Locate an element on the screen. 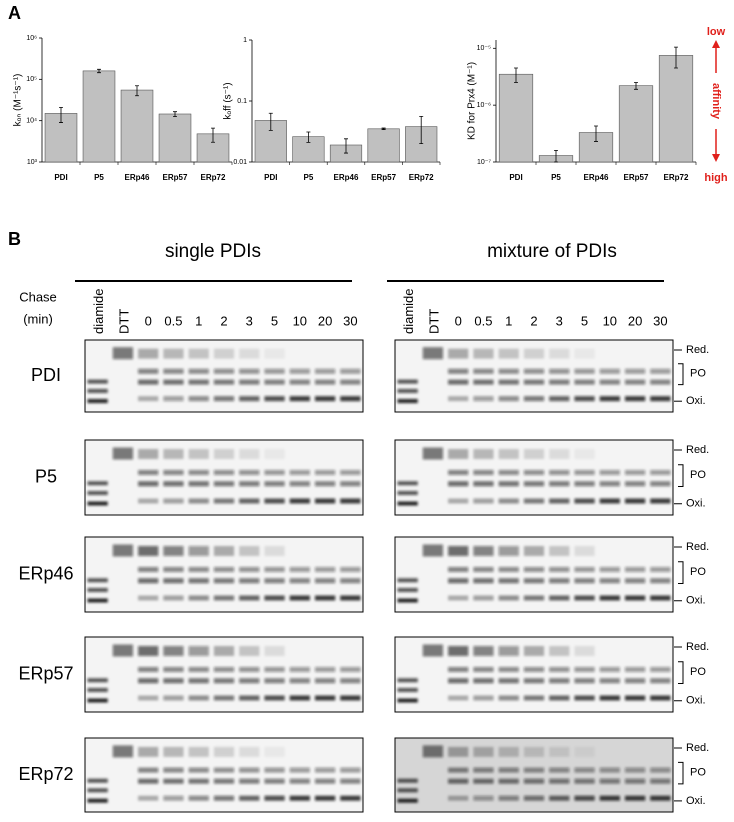  row-label: P5 is located at coordinates (46, 476).